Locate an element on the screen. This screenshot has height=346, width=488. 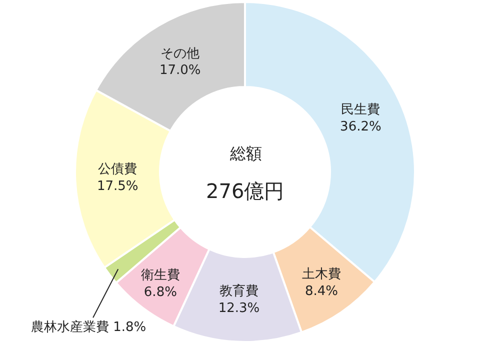
text: 276億円 is located at coordinates (245, 191).